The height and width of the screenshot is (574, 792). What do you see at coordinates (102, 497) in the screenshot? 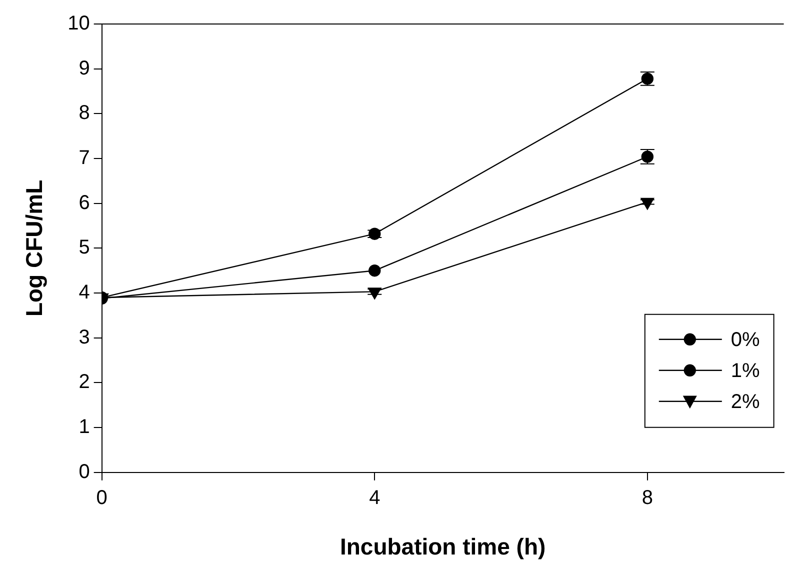
I see `x-tick-label: 0` at bounding box center [102, 497].